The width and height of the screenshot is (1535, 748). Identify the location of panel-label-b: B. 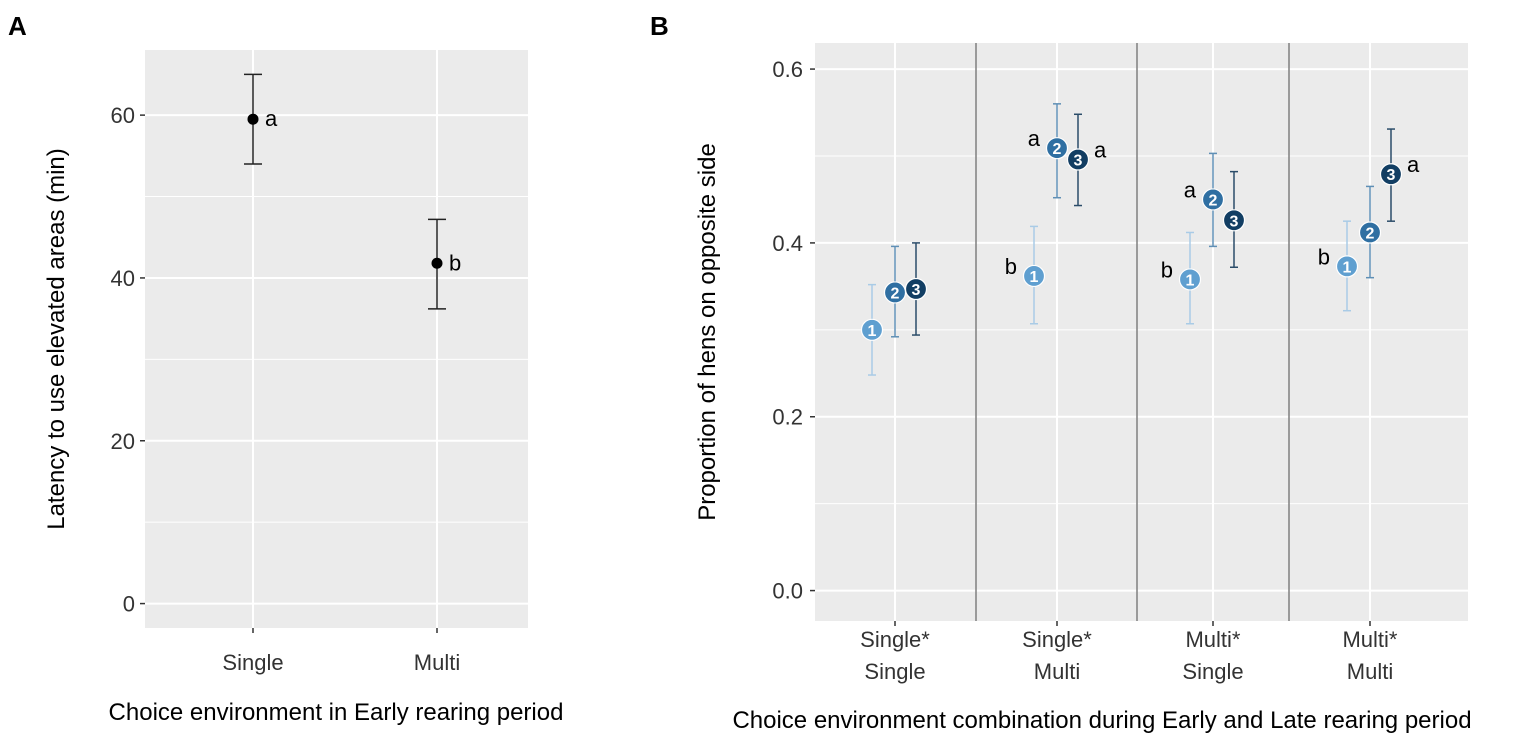
(659, 26).